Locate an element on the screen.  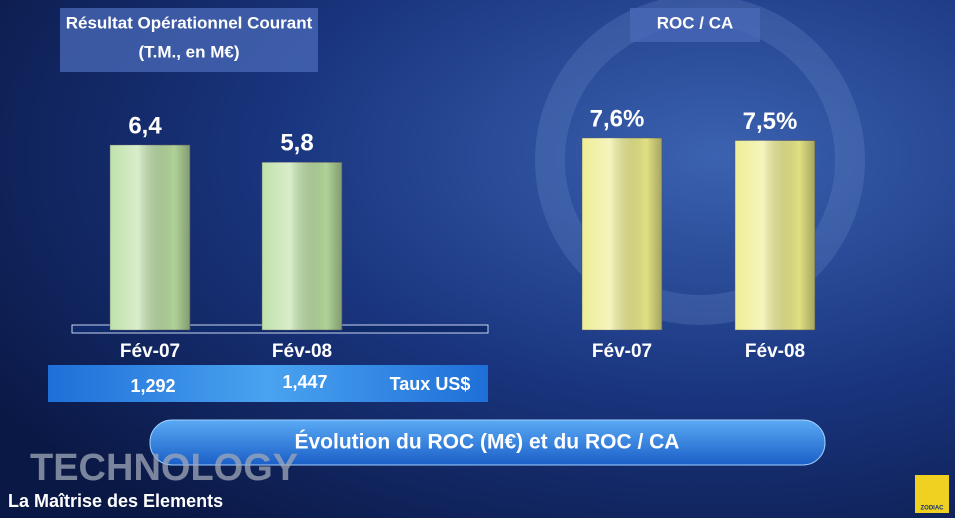
banner-box is located at coordinates (487, 442).